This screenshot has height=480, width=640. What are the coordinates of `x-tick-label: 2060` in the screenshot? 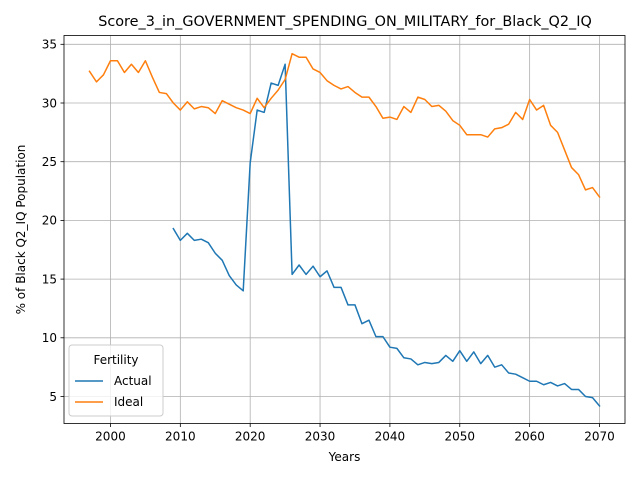 It's located at (529, 437).